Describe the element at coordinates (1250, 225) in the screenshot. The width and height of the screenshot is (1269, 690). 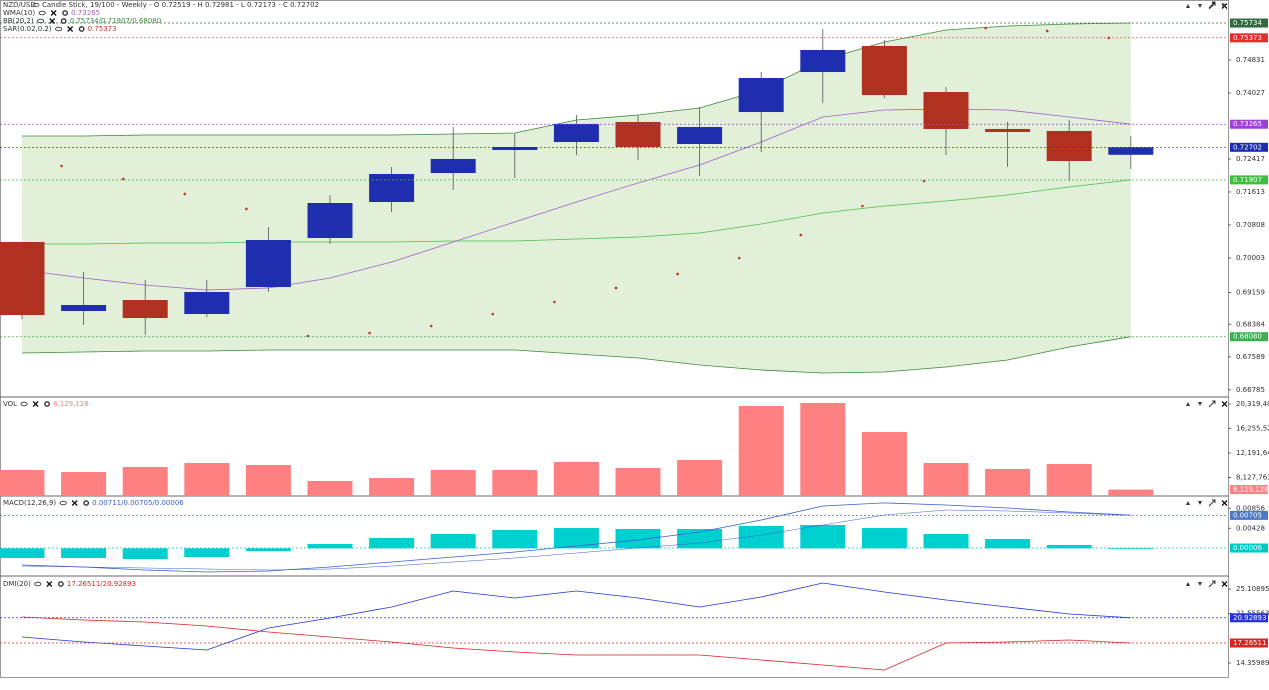
I see `y-tick-label: 0.70808` at that location.